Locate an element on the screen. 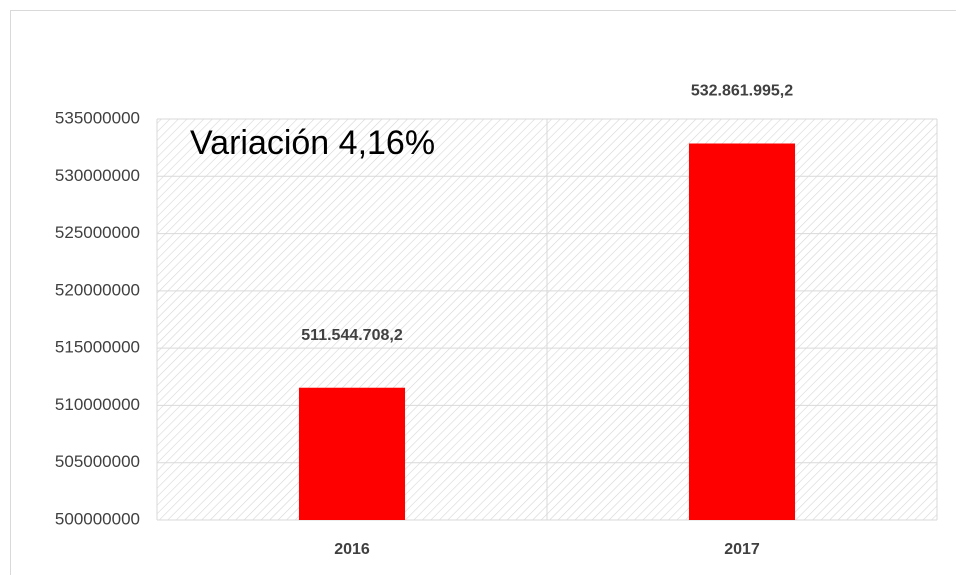 Image resolution: width=956 pixels, height=575 pixels. y-tick-label: 500000000 is located at coordinates (97, 518).